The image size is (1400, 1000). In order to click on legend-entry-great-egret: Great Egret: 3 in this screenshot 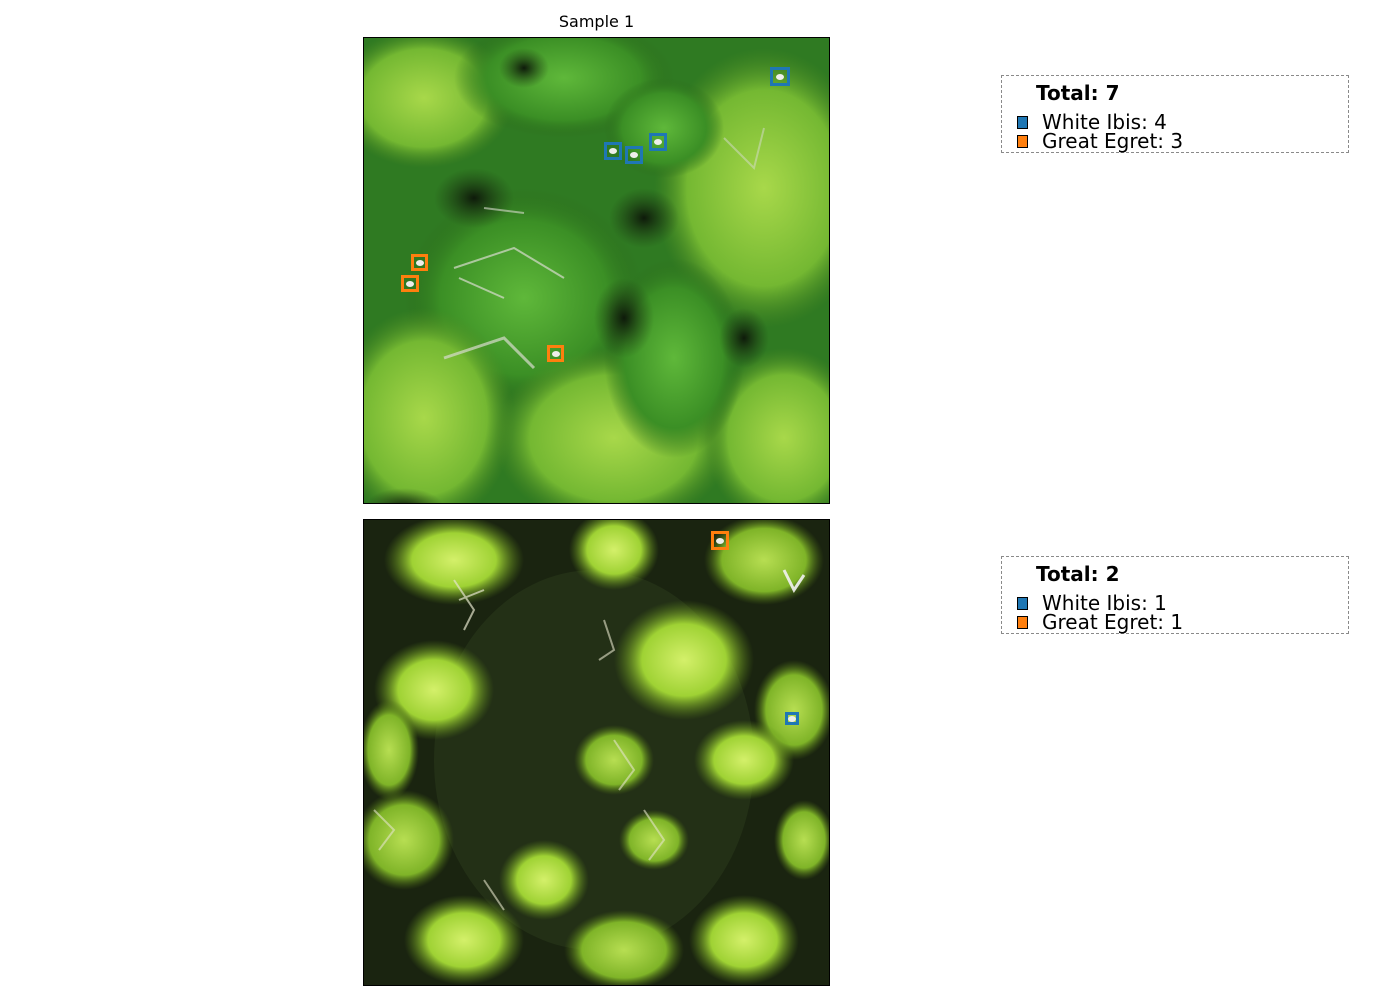, I will do `click(1100, 141)`.